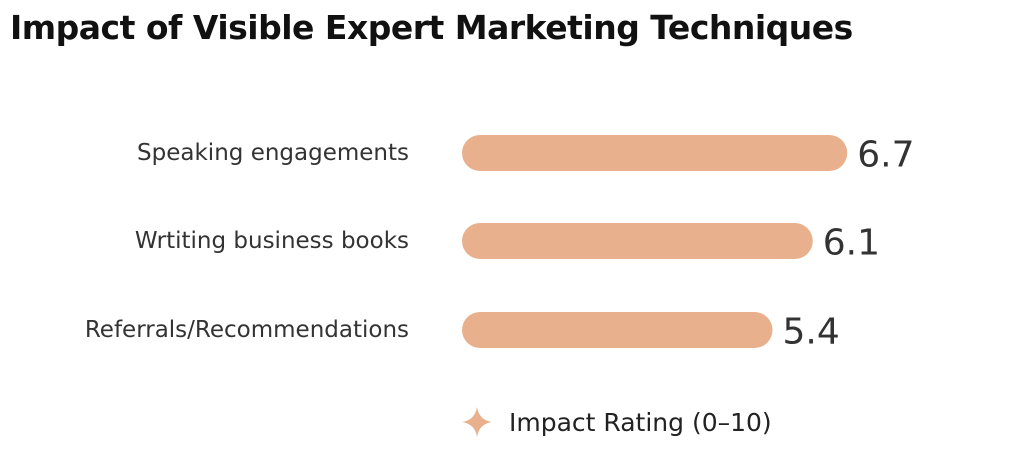  I want to click on value-label: 5.4, so click(811, 332).